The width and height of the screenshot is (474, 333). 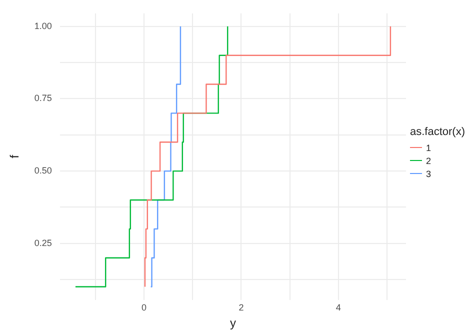 I want to click on y-tick-label: 0.25, so click(x=43, y=243).